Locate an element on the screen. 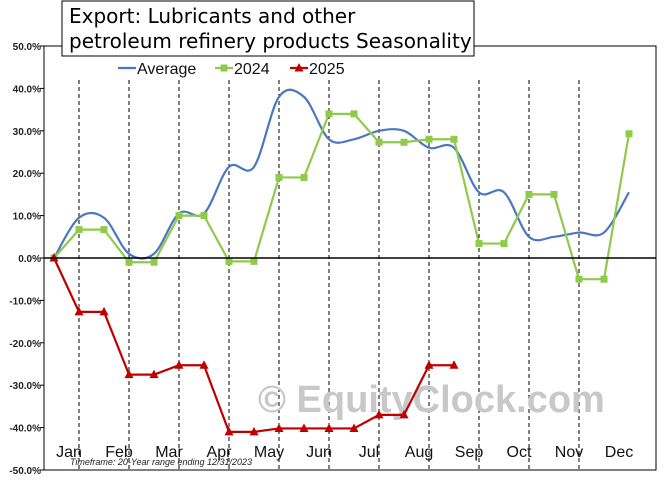  y-tick-label: 40.0% is located at coordinates (27, 89).